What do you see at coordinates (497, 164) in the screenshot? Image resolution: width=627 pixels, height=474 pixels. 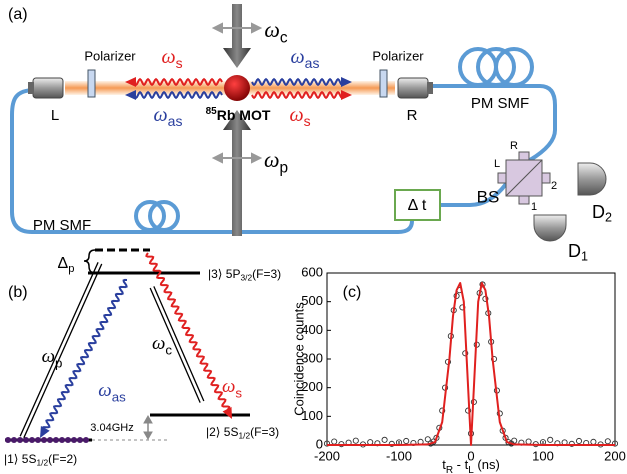 I see `bs-port-label: L` at bounding box center [497, 164].